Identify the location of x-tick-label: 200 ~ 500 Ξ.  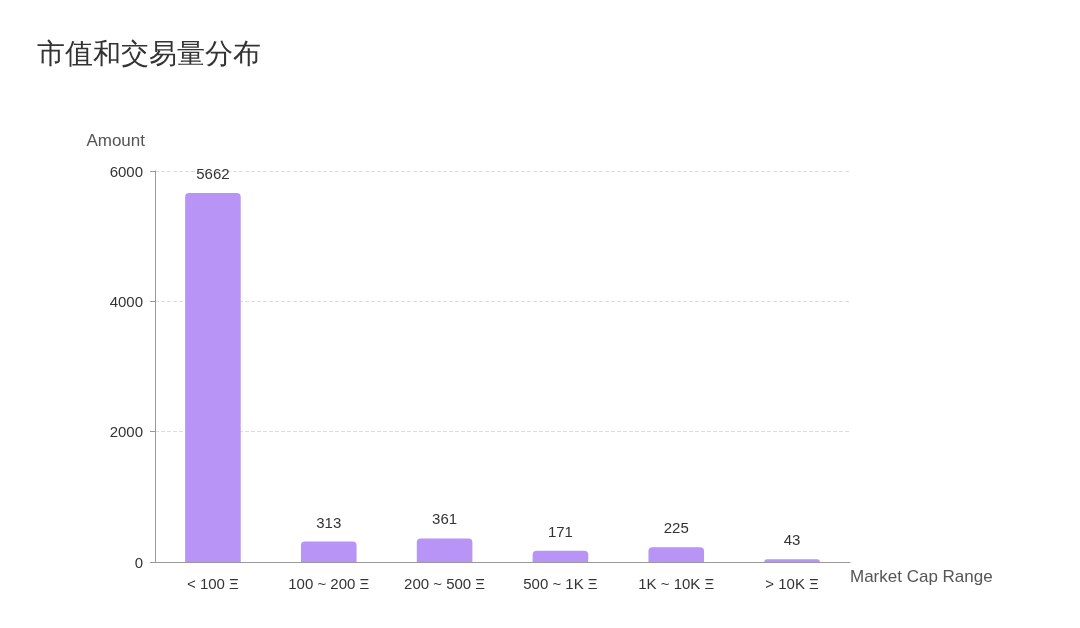
(445, 583).